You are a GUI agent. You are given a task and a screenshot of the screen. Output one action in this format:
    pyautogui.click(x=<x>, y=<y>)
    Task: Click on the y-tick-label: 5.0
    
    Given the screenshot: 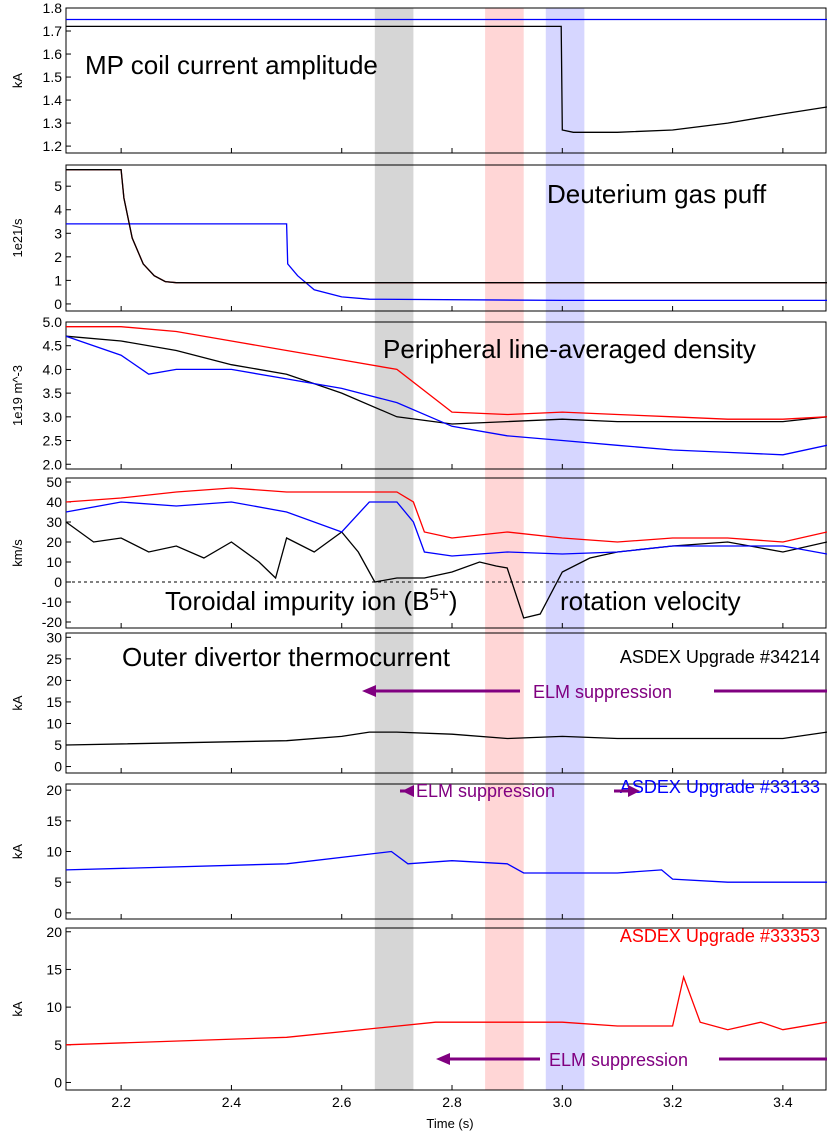 What is the action you would take?
    pyautogui.click(x=53, y=322)
    